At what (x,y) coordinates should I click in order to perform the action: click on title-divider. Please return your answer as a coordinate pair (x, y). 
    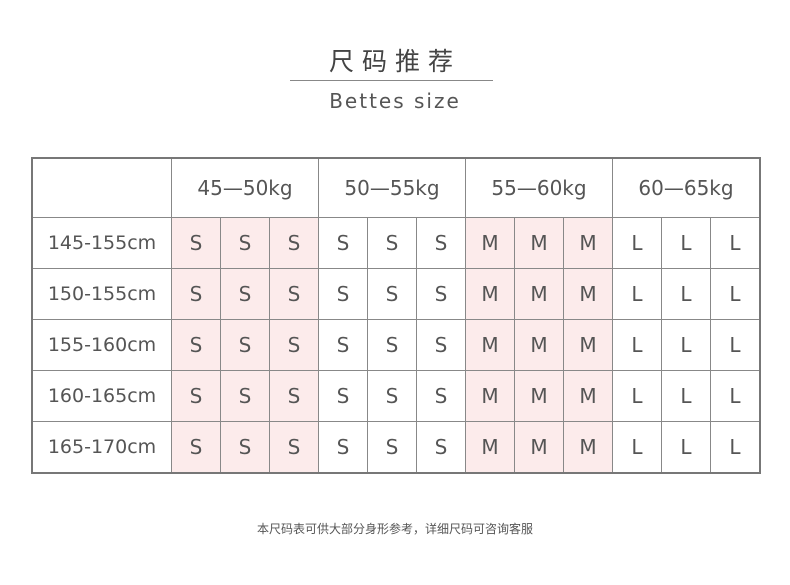
    Looking at the image, I should click on (391, 80).